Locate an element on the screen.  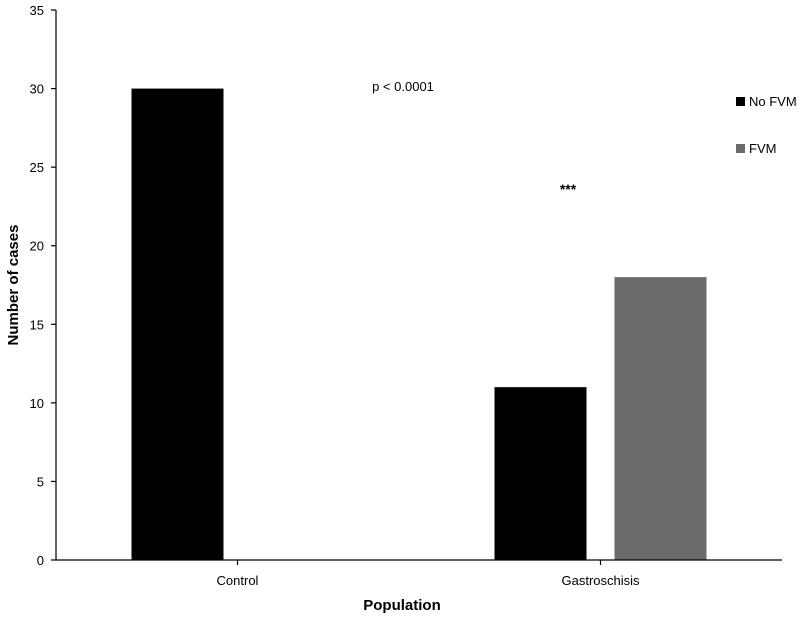
x-tick-label: Control is located at coordinates (238, 580).